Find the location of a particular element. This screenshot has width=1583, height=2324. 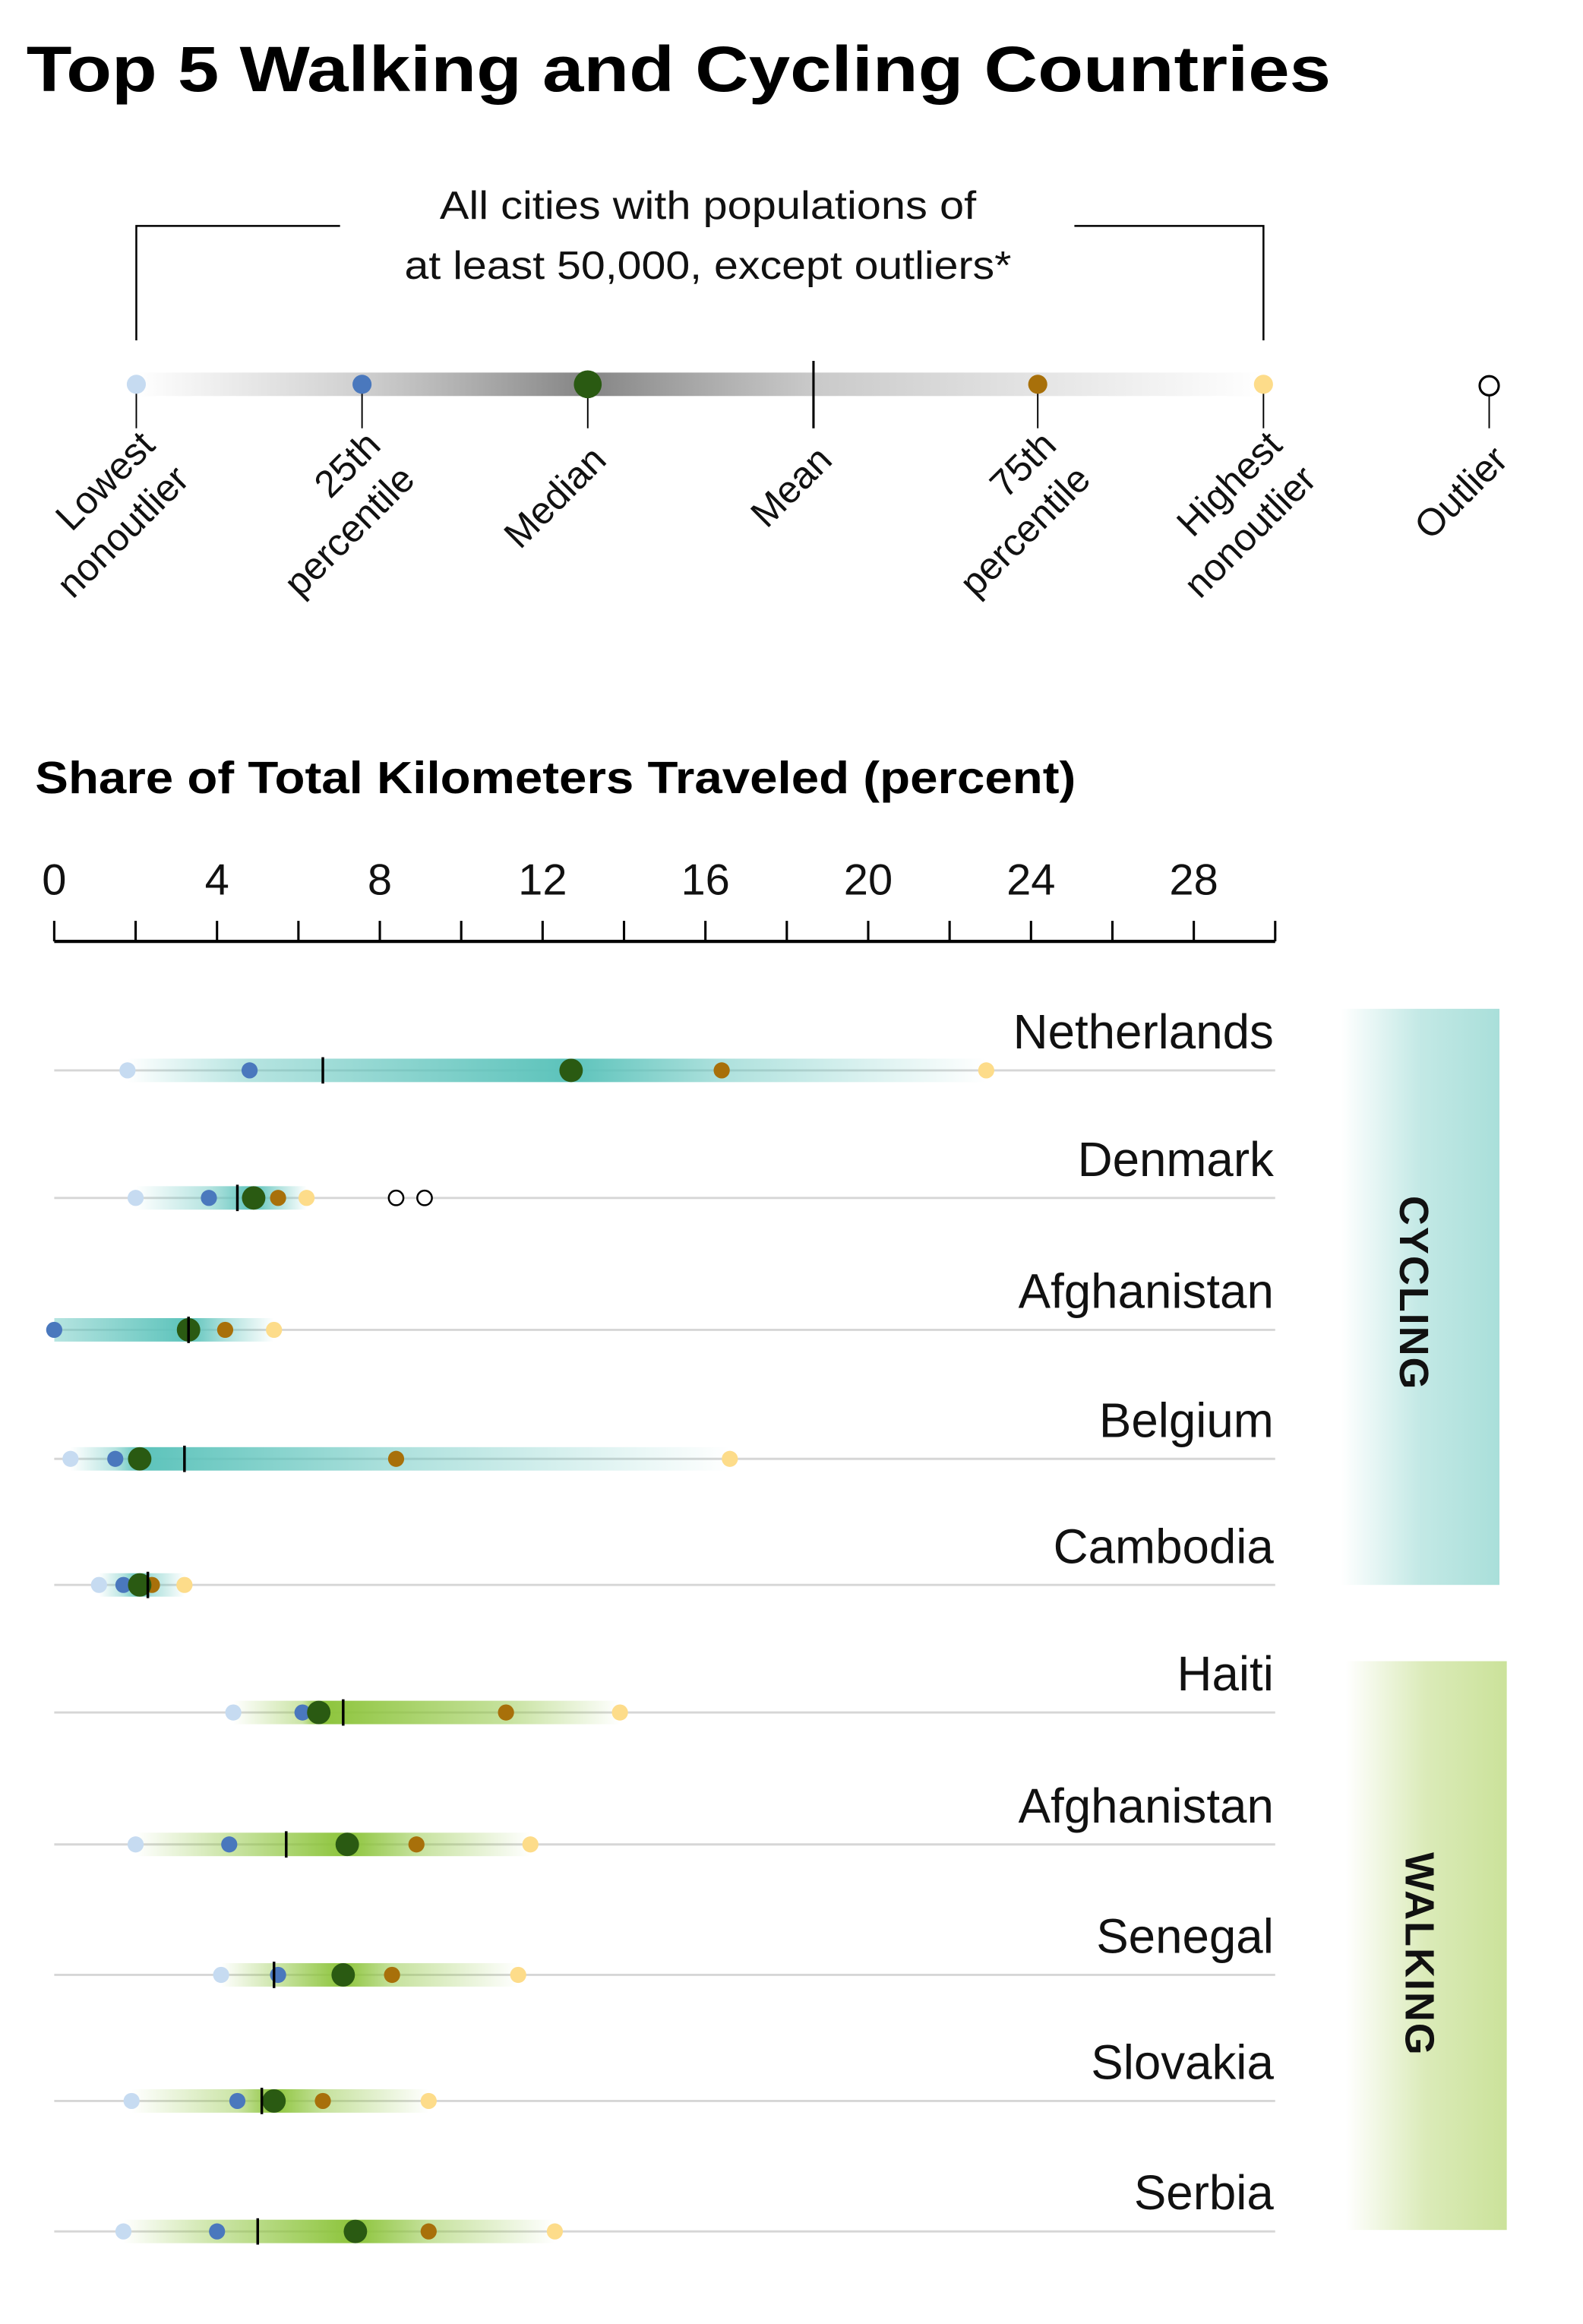

country-label: Haiti is located at coordinates (1226, 1674).